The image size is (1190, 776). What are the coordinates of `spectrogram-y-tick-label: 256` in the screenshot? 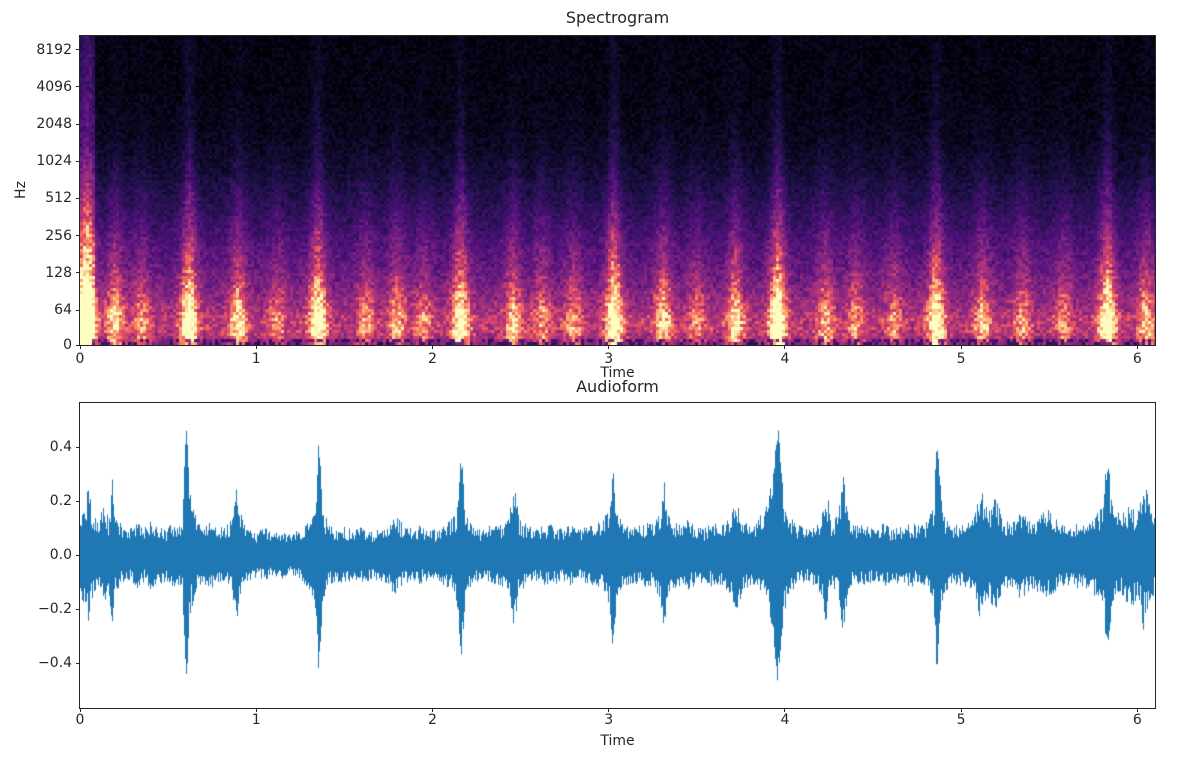 It's located at (58, 235).